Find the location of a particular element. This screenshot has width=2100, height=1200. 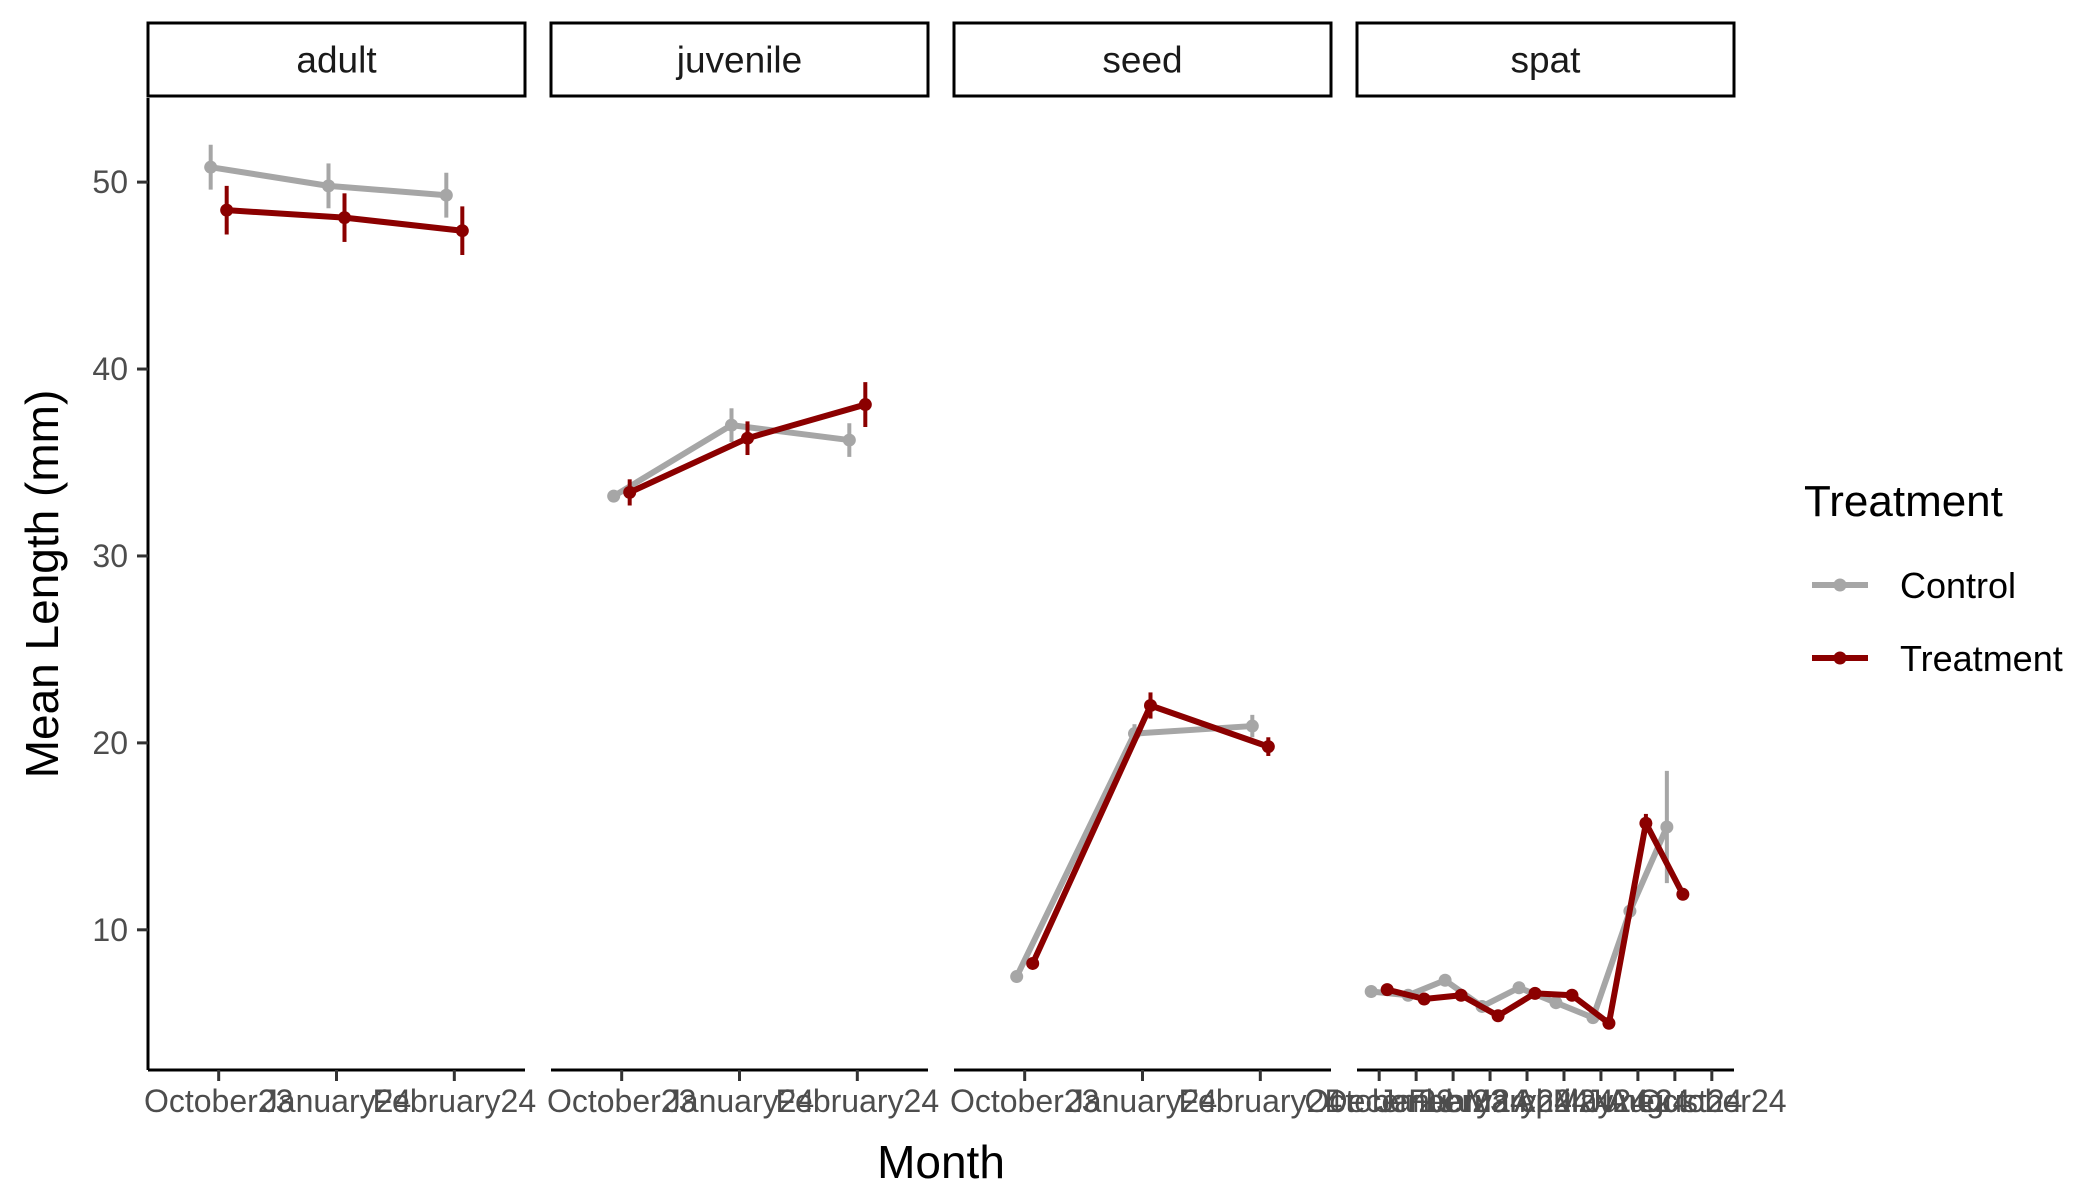

x-tick-label: October24 is located at coordinates (1711, 1101).